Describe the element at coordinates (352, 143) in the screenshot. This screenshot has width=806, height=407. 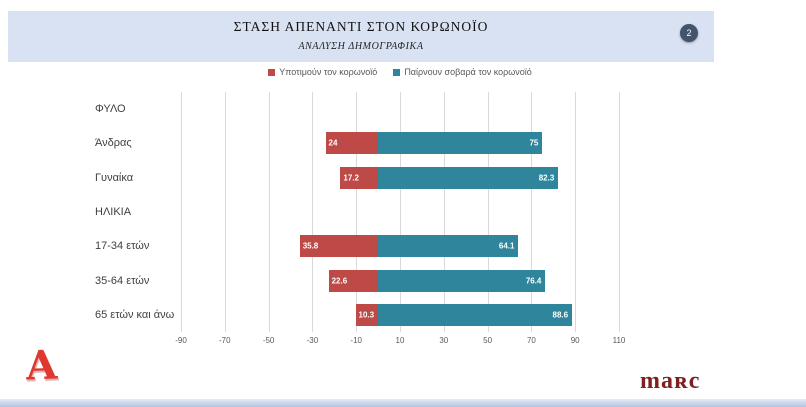
I see `bar-underestimate: 24` at that location.